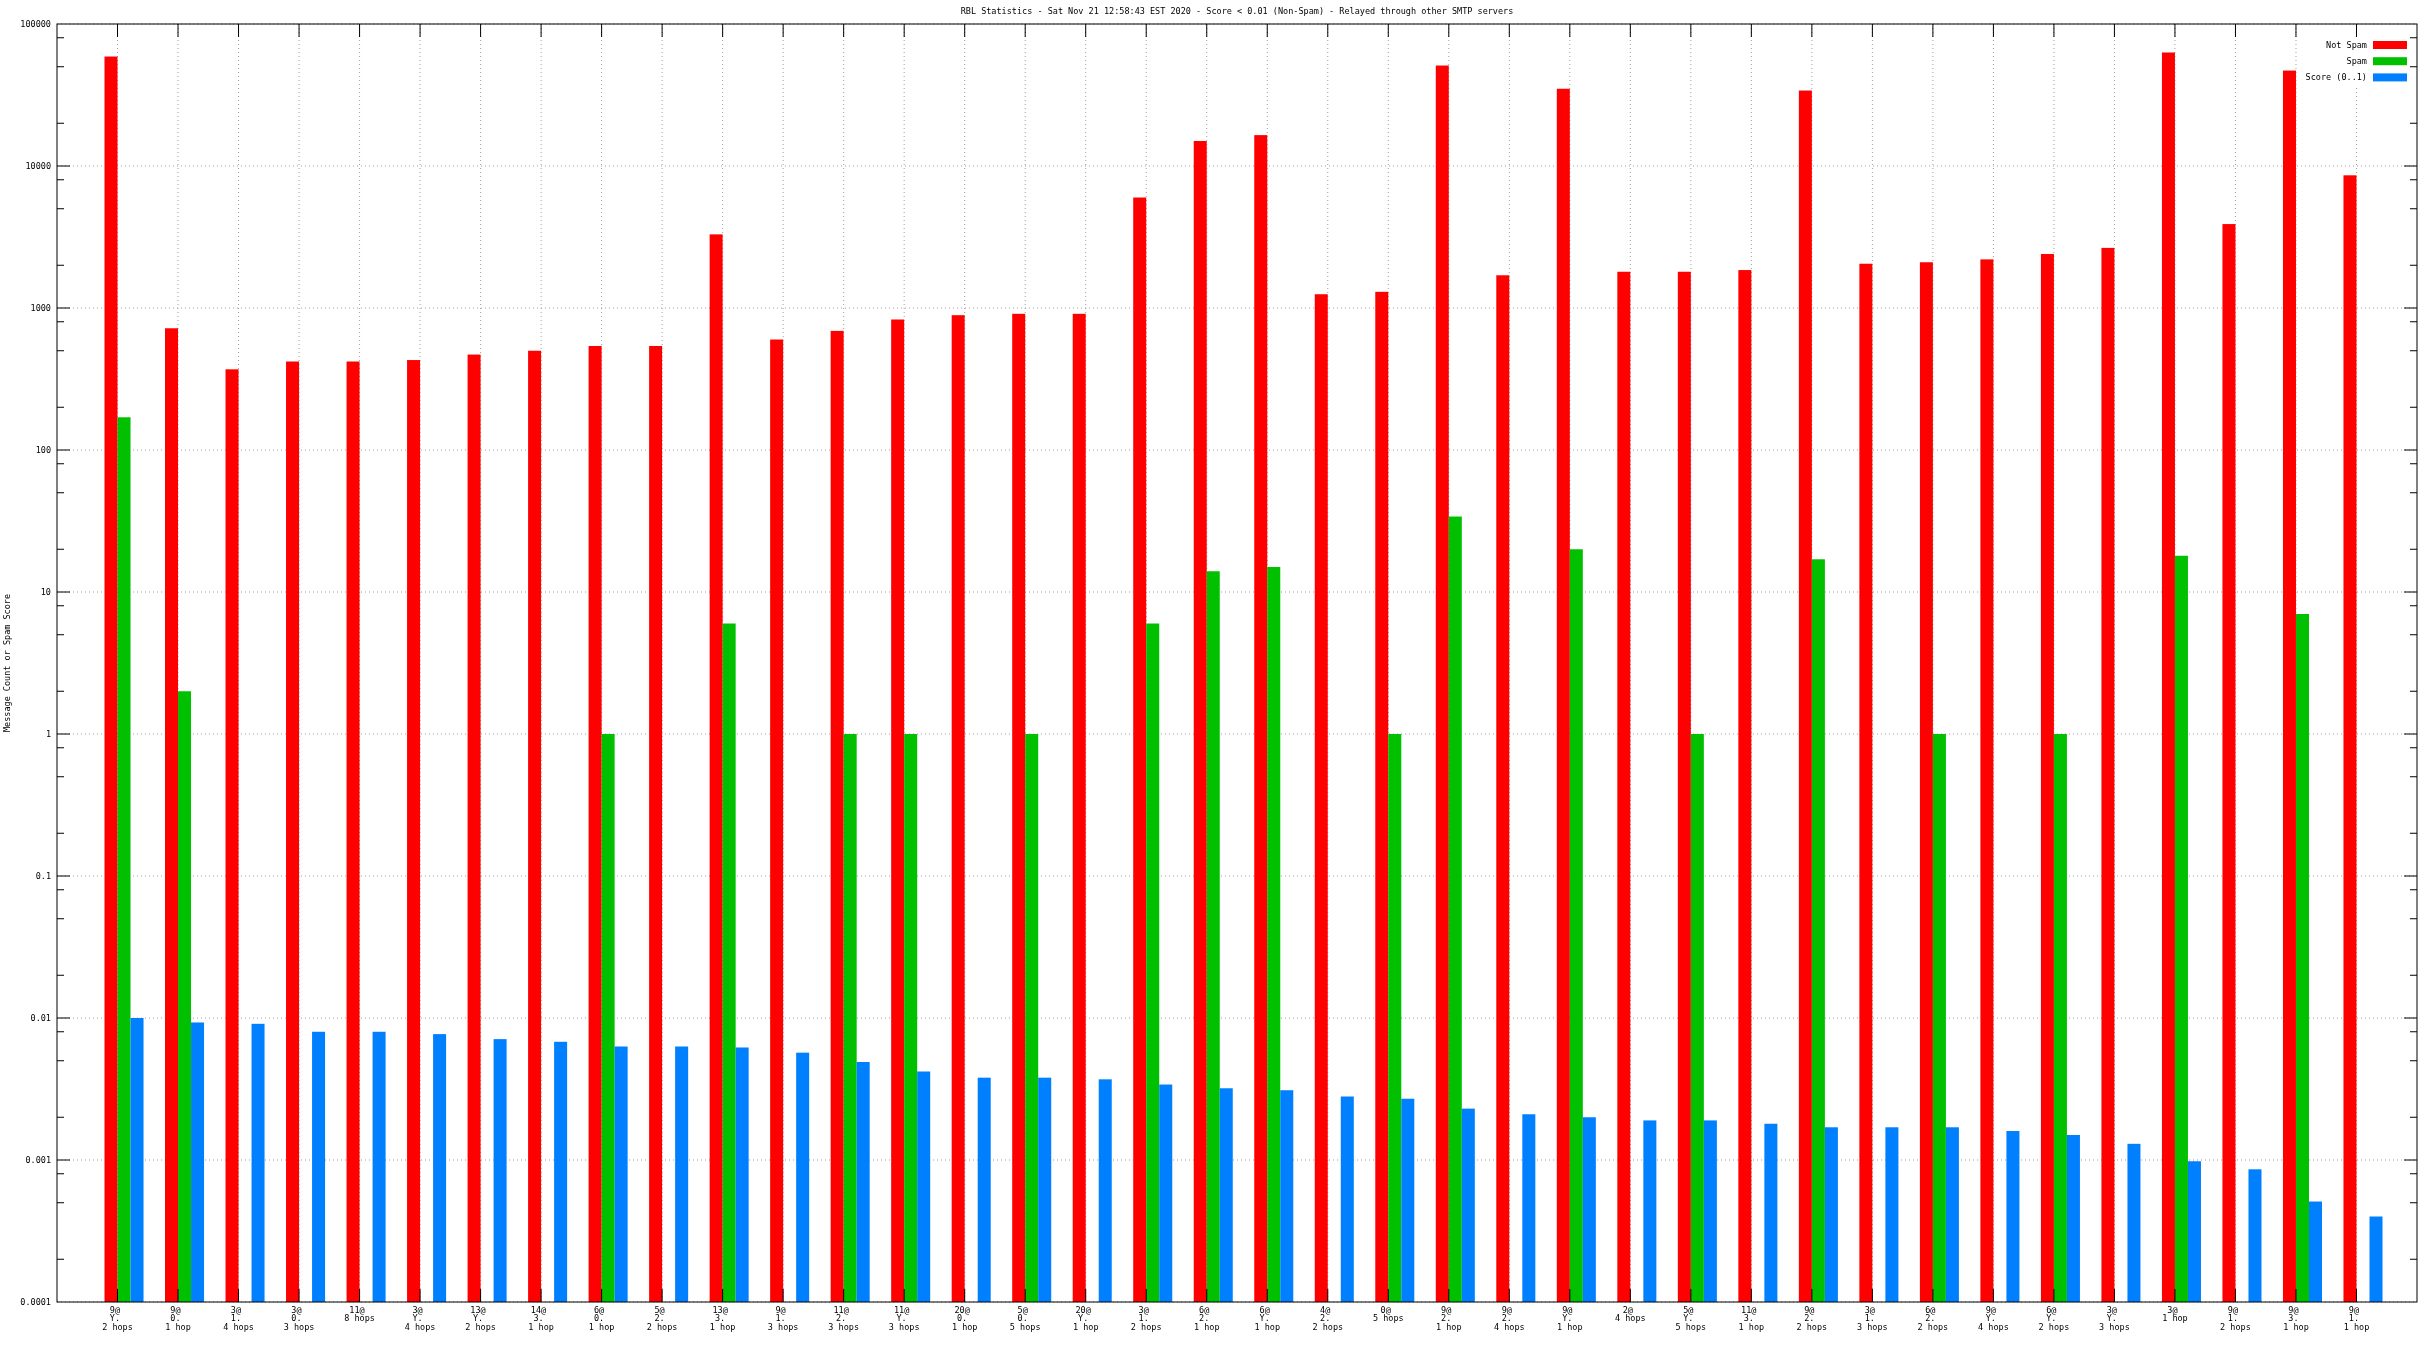 This screenshot has height=1368, width=2432. I want to click on chart-title: RBL Statistics - Sat Nov 21 12:58:43 EST 2020 - Score < 0.01 (Non-Spam) - Relayed through other SMTP servers, so click(1237, 11).